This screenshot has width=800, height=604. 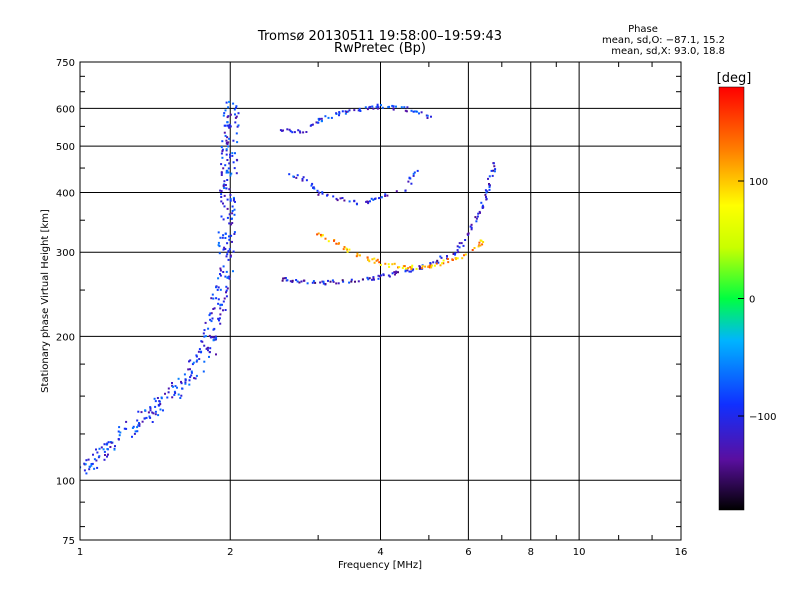 I want to click on x-tick-label: 2, so click(x=230, y=552).